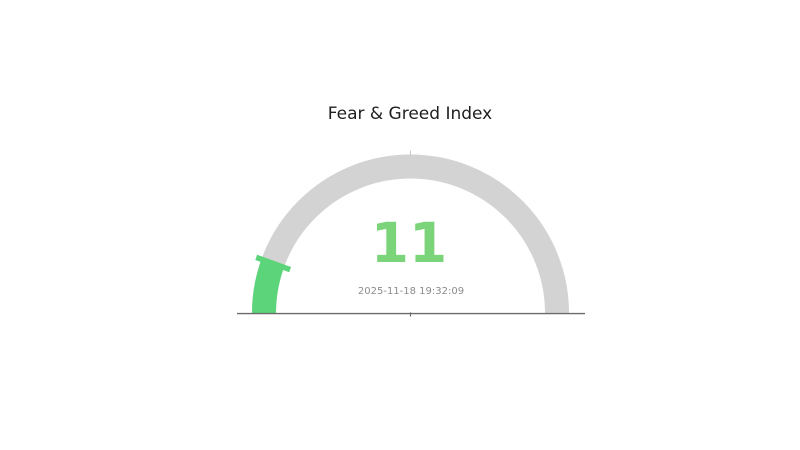 This screenshot has height=450, width=800. Describe the element at coordinates (273, 263) in the screenshot. I see `gauge-value-marker` at that location.